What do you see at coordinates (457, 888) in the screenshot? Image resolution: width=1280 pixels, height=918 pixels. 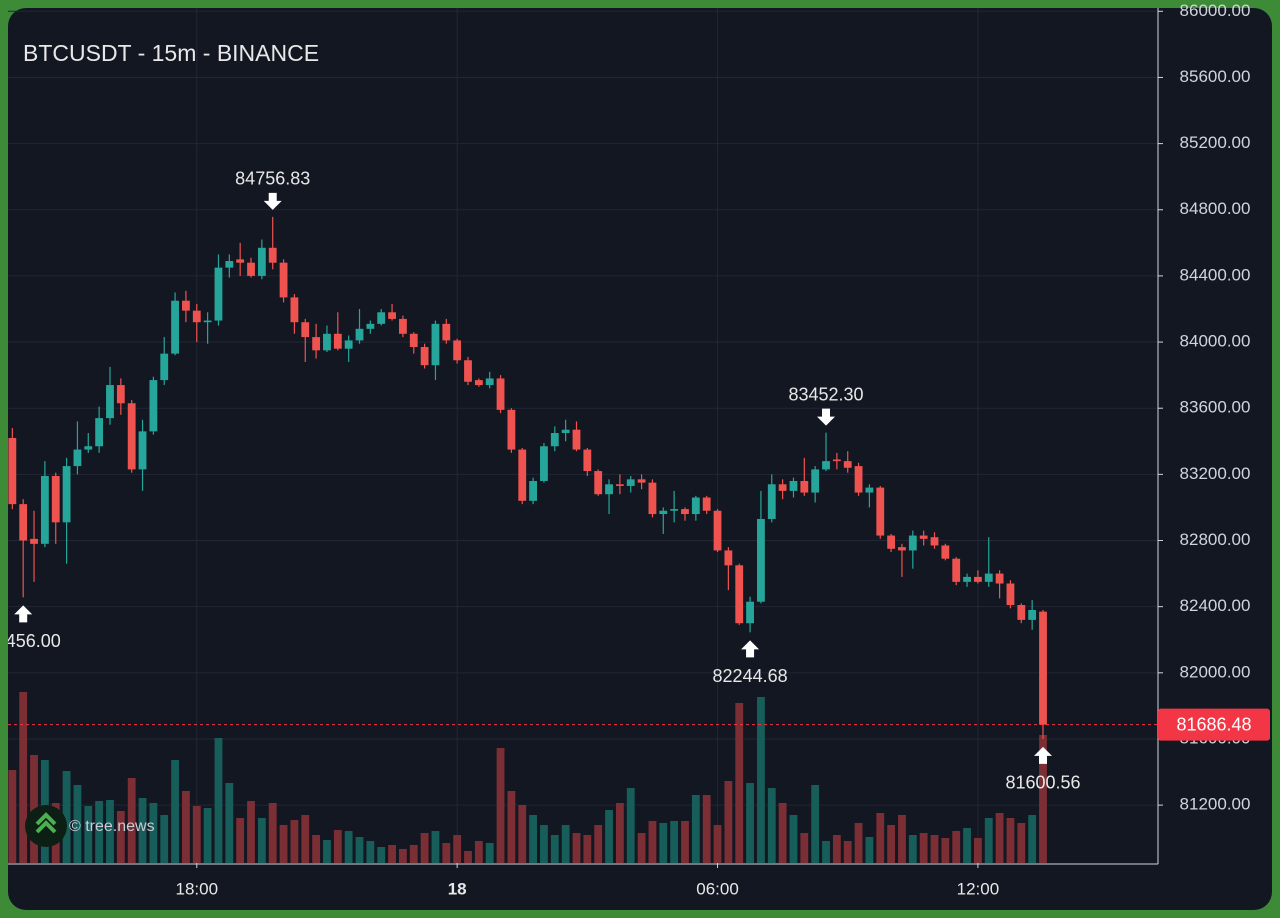 I see `x-tick-label: 18` at bounding box center [457, 888].